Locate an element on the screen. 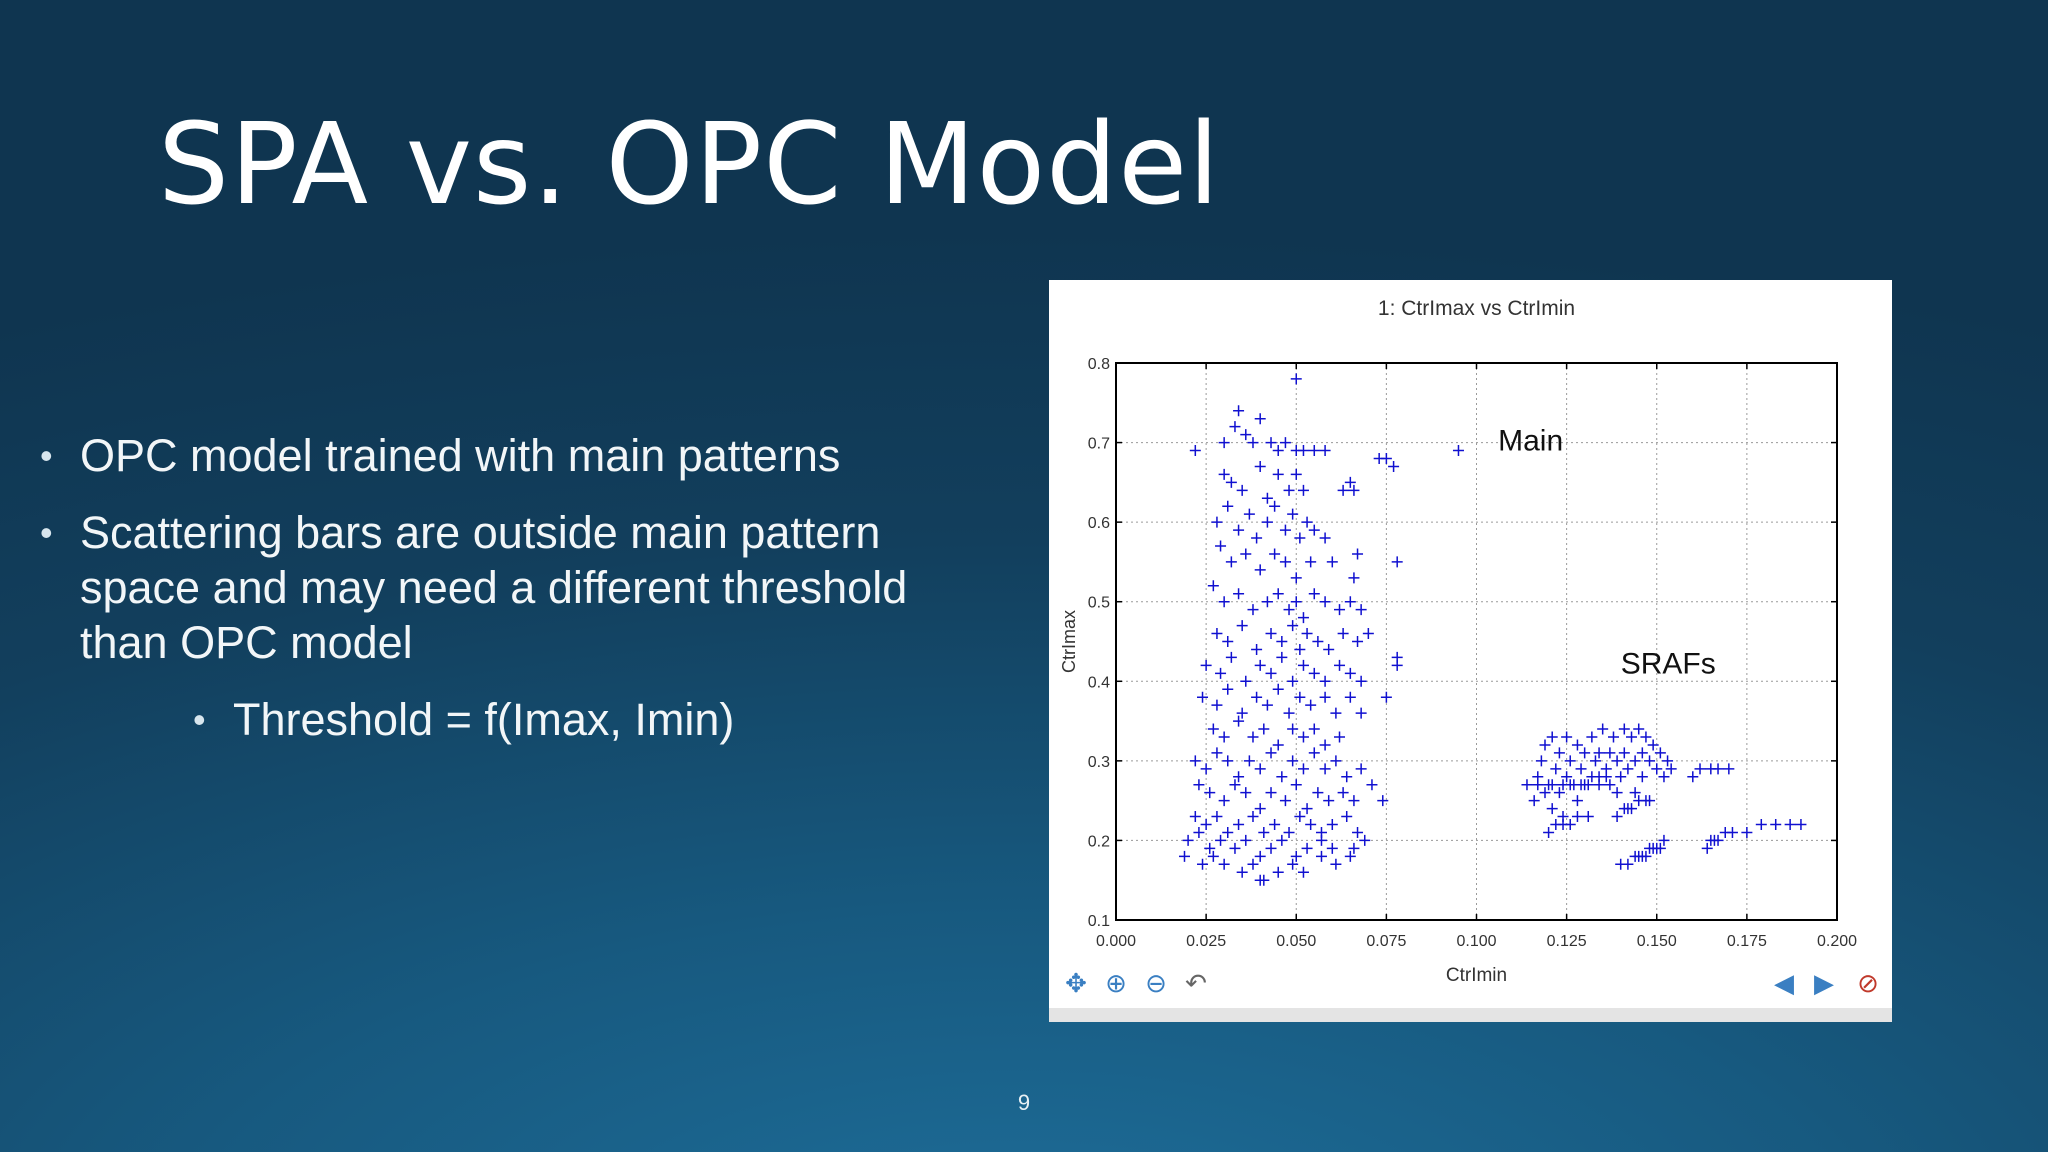 The image size is (2048, 1152). zoom-in-icon: ⊕ is located at coordinates (1116, 983).